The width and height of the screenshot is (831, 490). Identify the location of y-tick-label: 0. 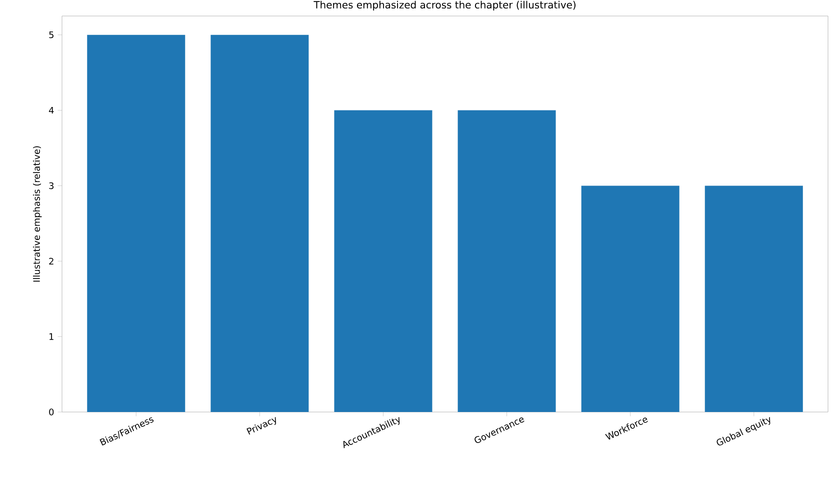
(51, 412).